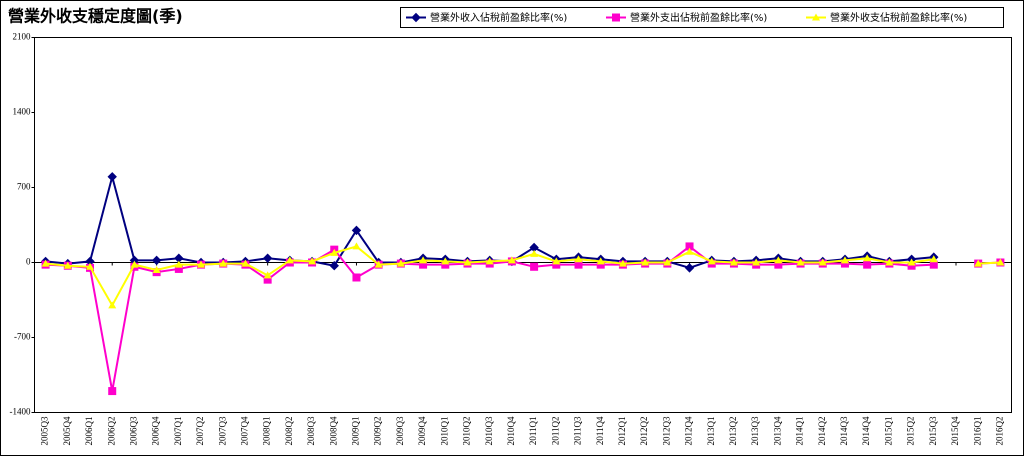 This screenshot has width=1024, height=456. I want to click on x-tick-label: 2011Q3, so click(578, 430).